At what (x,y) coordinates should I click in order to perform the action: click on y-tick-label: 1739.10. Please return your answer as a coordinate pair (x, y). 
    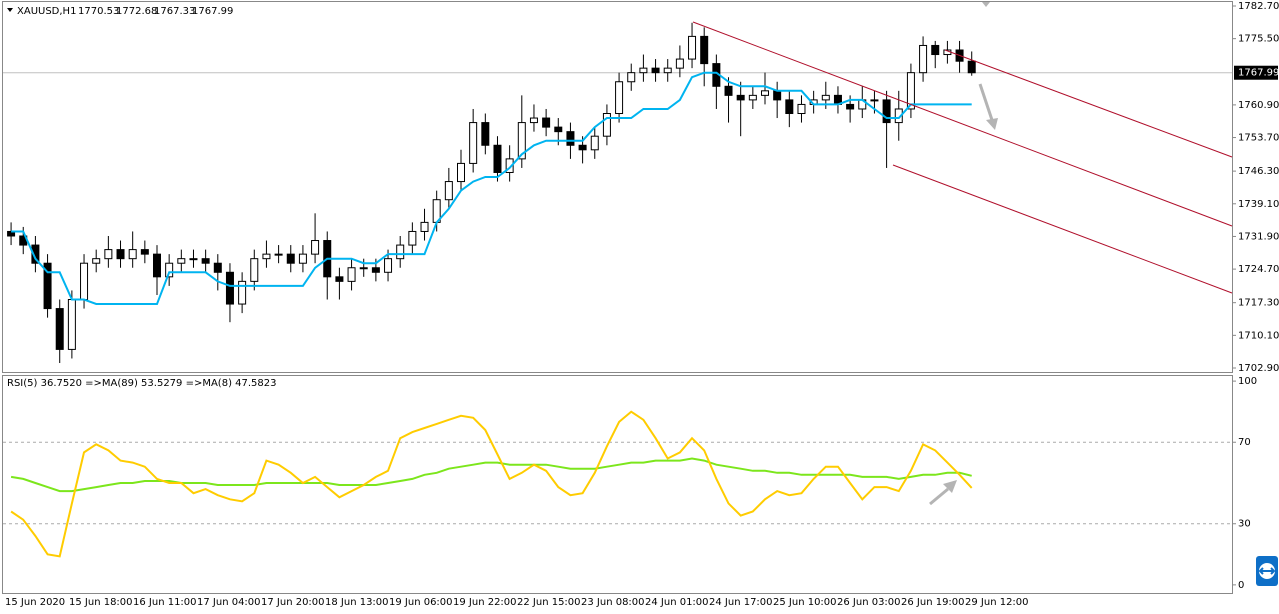
    Looking at the image, I should click on (1258, 204).